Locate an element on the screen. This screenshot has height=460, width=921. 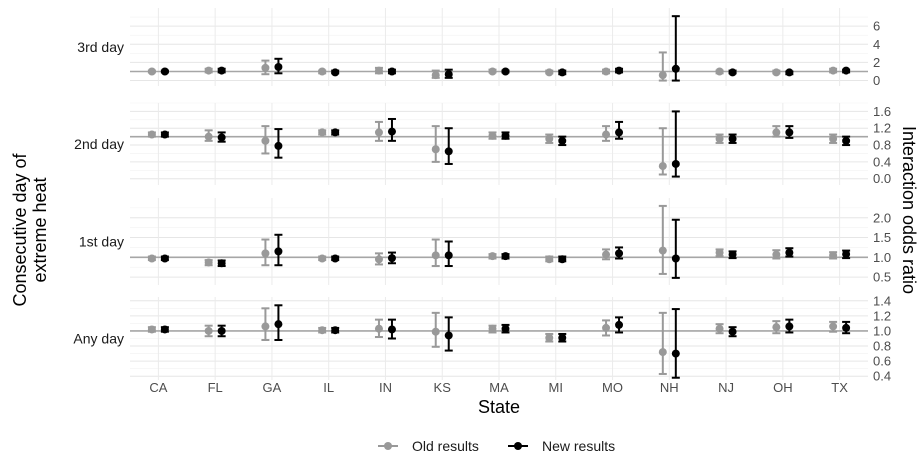
y-axis-title-right: Interaction odds ratio is located at coordinates (909, 210).